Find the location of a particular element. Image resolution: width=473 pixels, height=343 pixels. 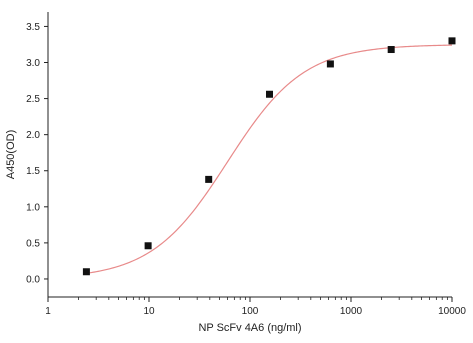

y-tick-label: 0.5 is located at coordinates (33, 243).